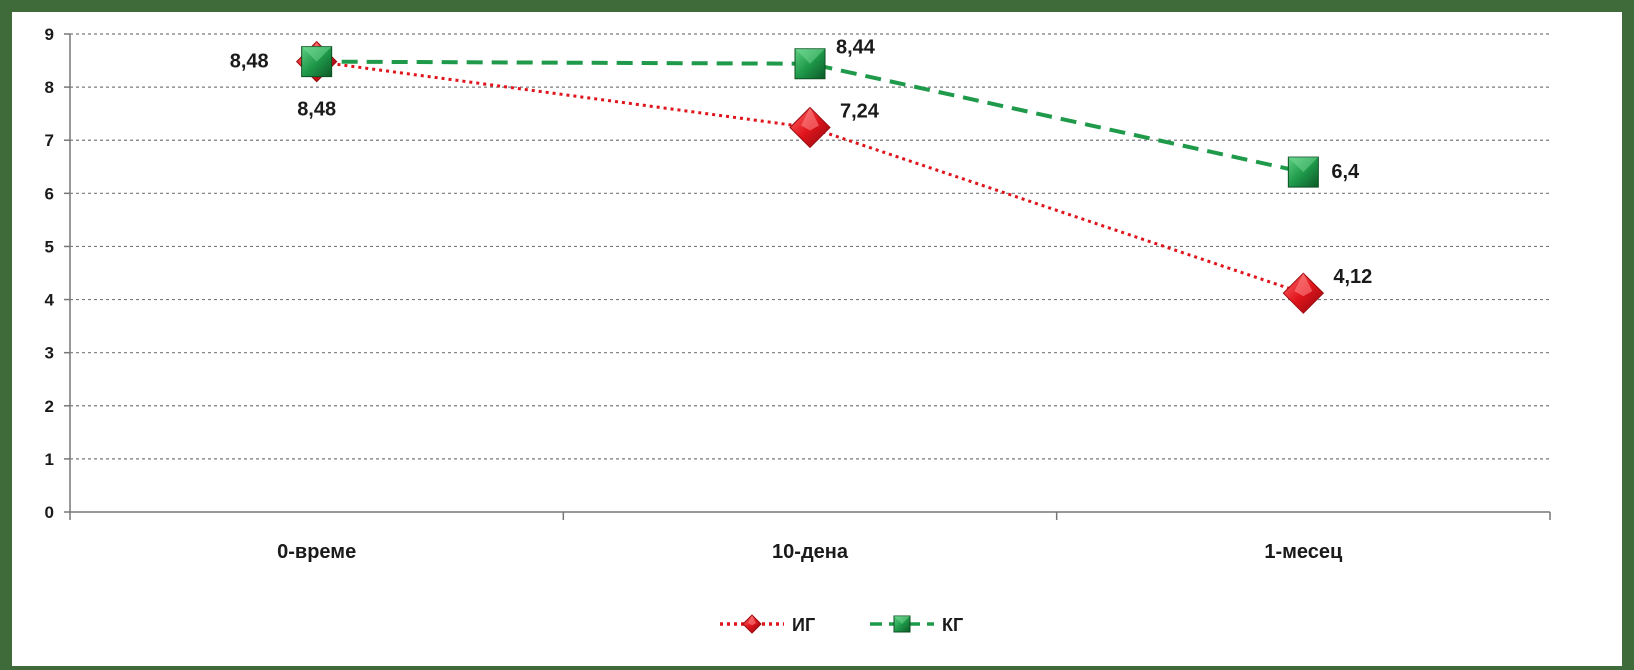 The width and height of the screenshot is (1634, 670). What do you see at coordinates (1303, 165) in the screenshot?
I see `series-1-point-2-highlight` at bounding box center [1303, 165].